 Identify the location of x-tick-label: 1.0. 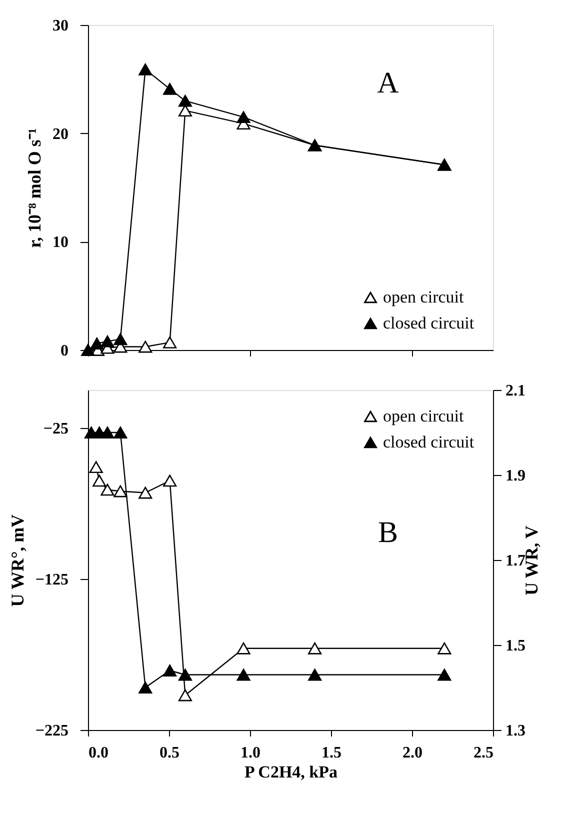
(250, 753).